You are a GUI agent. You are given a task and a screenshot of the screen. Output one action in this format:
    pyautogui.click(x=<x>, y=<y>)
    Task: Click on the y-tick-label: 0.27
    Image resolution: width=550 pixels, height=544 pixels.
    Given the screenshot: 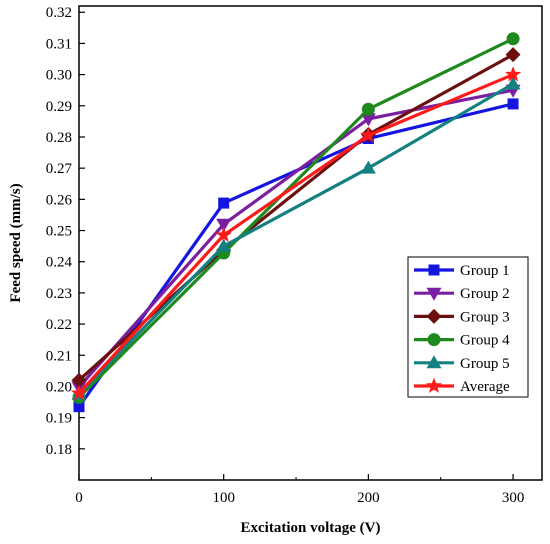 What is the action you would take?
    pyautogui.click(x=59, y=169)
    